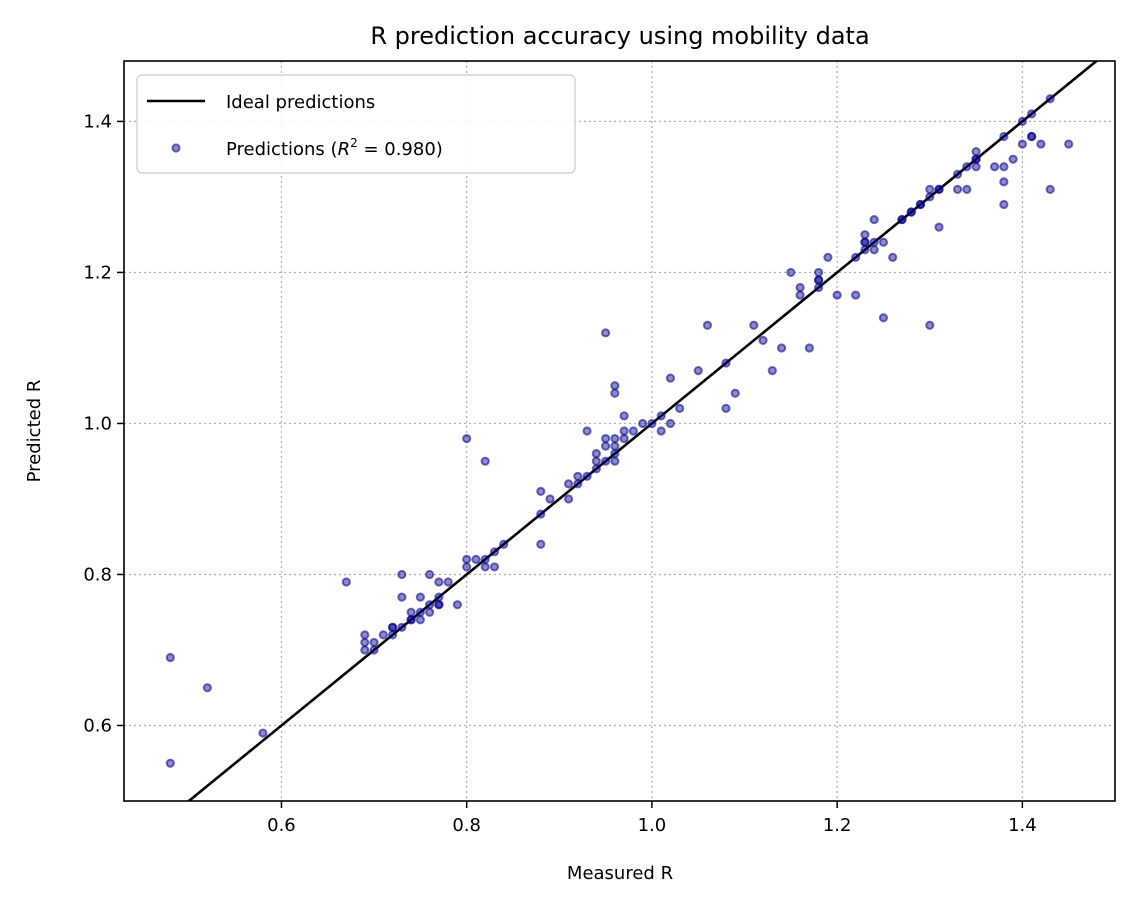 This screenshot has width=1138, height=908. I want to click on x-tick-label: 0.8, so click(466, 825).